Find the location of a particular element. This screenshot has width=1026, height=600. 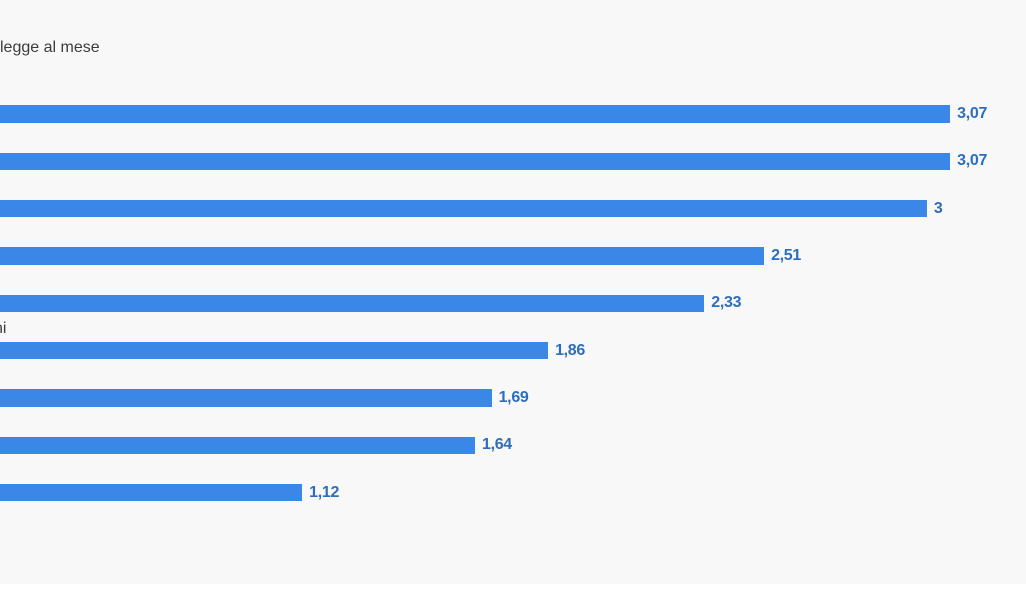

bar-value-label: 1,86 is located at coordinates (570, 350).